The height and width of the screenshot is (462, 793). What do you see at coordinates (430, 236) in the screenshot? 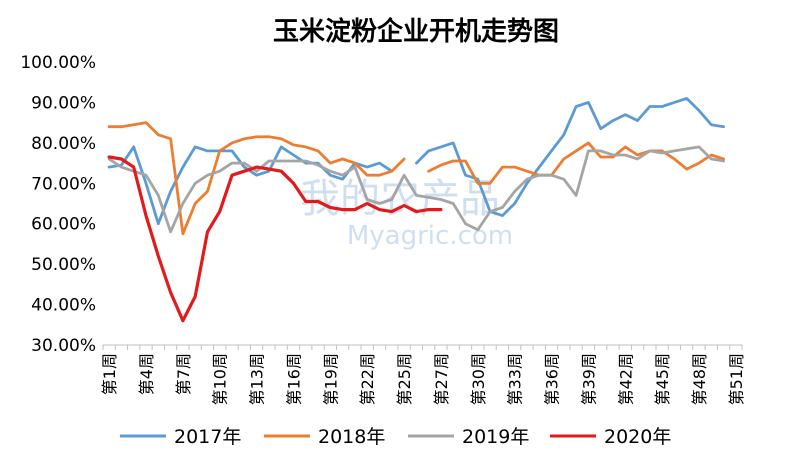
I see `watermark-en: Myagric.com` at bounding box center [430, 236].